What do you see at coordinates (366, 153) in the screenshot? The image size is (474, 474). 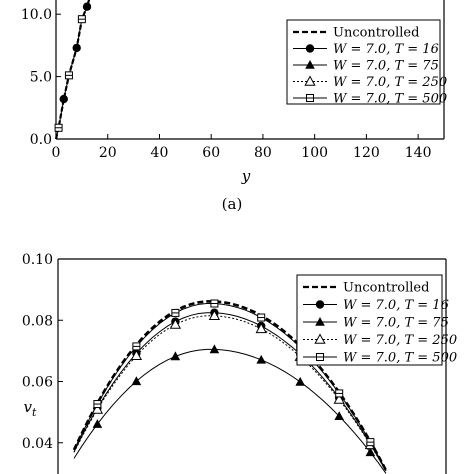 I see `x-tick-label: 120` at bounding box center [366, 153].